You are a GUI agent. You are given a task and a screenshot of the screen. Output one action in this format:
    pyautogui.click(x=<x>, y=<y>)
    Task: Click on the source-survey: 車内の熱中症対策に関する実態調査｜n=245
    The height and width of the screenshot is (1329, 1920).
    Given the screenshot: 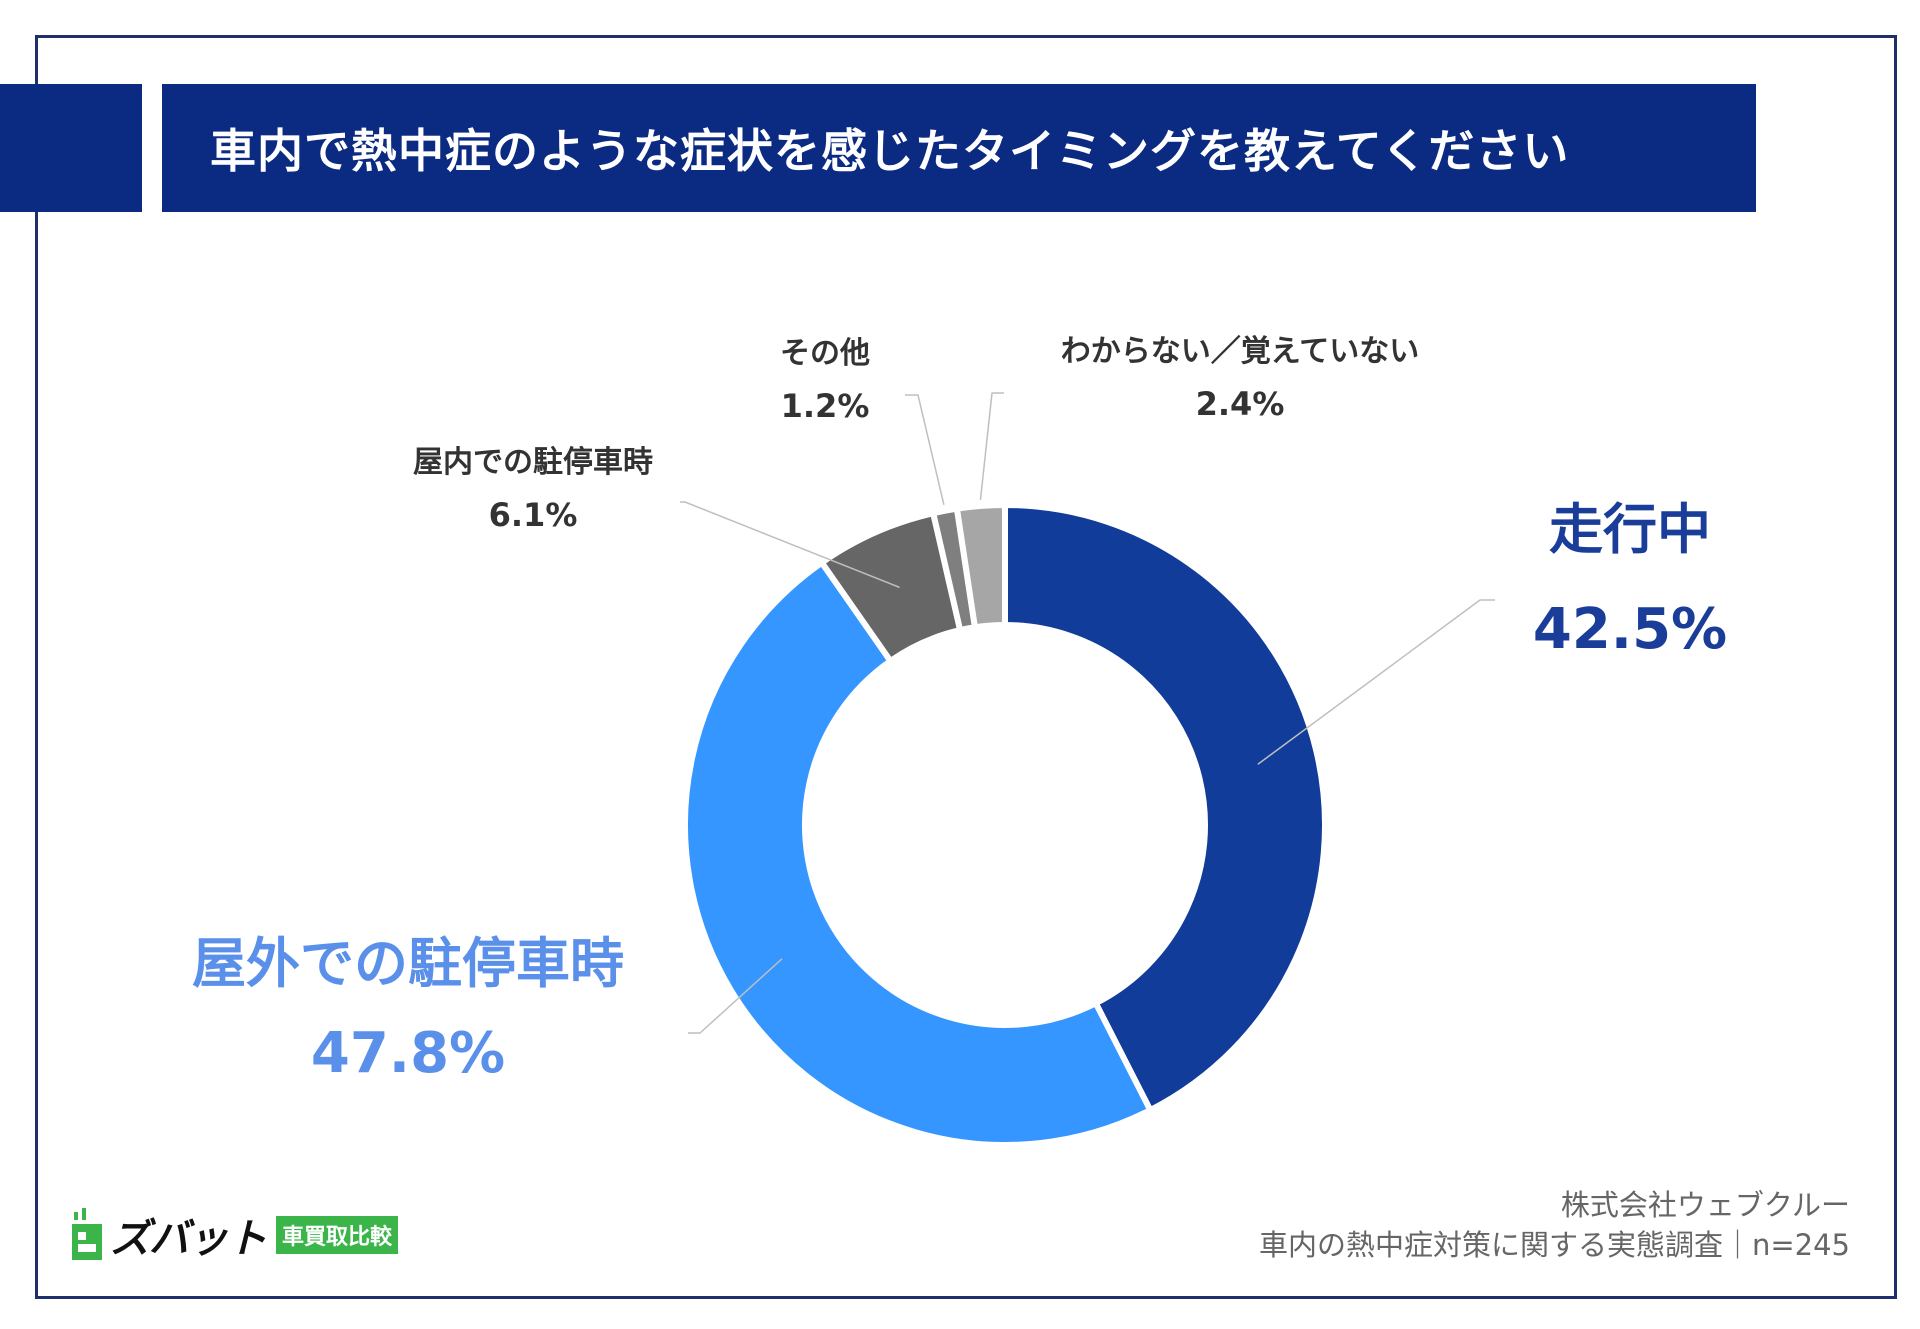 What is the action you would take?
    pyautogui.click(x=1554, y=1245)
    